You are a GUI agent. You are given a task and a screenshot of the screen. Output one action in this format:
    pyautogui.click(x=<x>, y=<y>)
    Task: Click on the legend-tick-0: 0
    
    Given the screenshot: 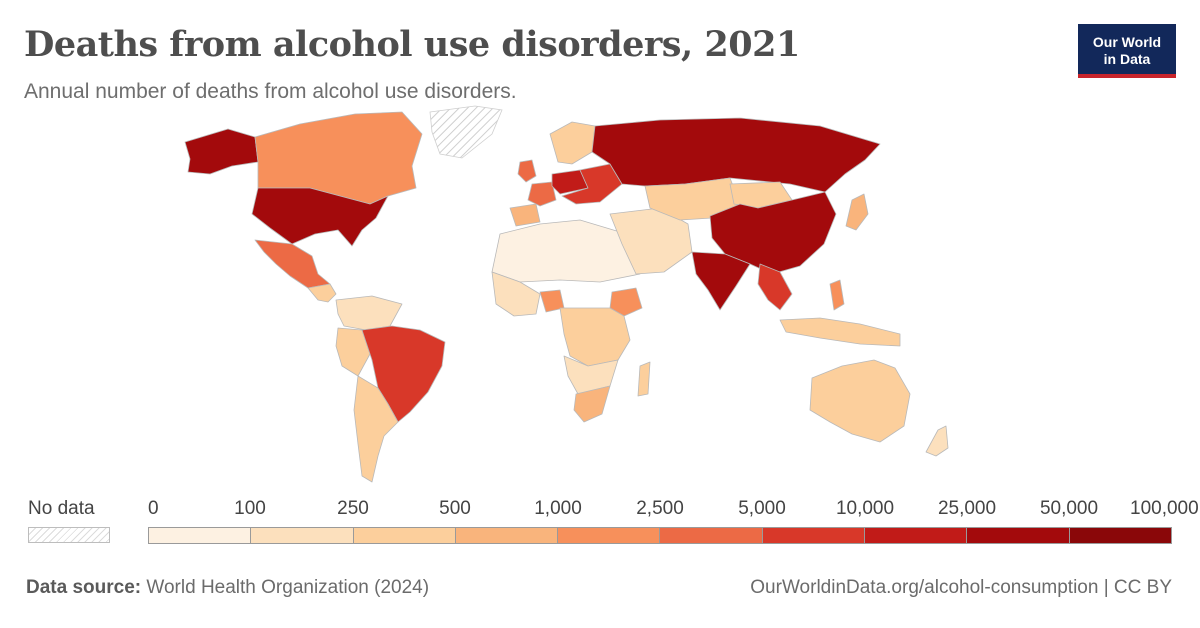 What is the action you would take?
    pyautogui.click(x=153, y=508)
    